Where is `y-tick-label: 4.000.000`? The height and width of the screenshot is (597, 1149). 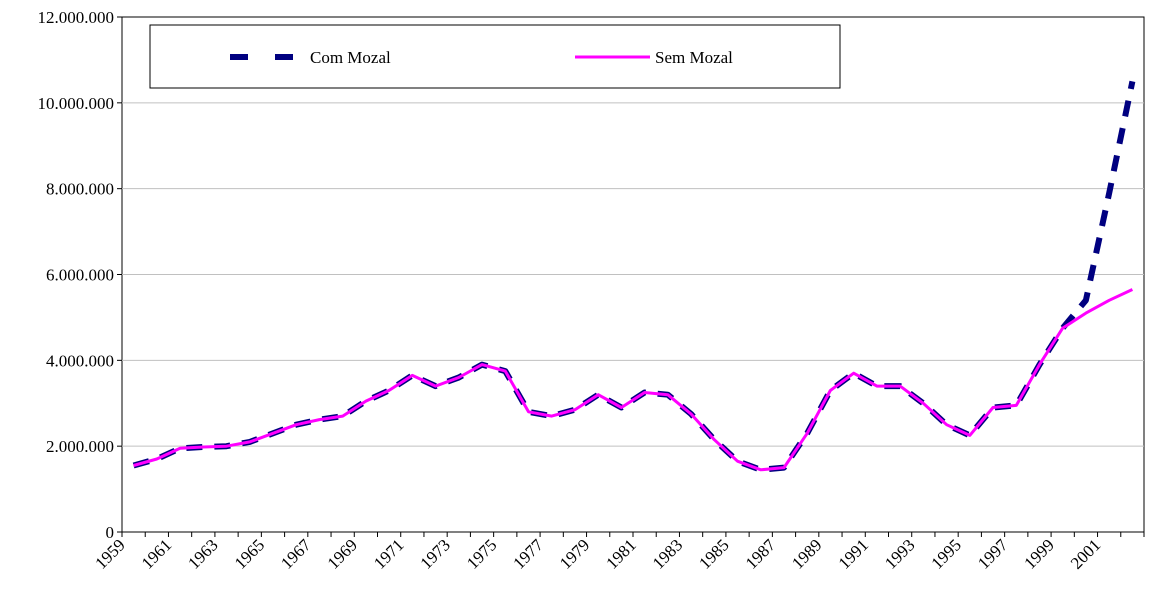
y-tick-label: 4.000.000 is located at coordinates (80, 360).